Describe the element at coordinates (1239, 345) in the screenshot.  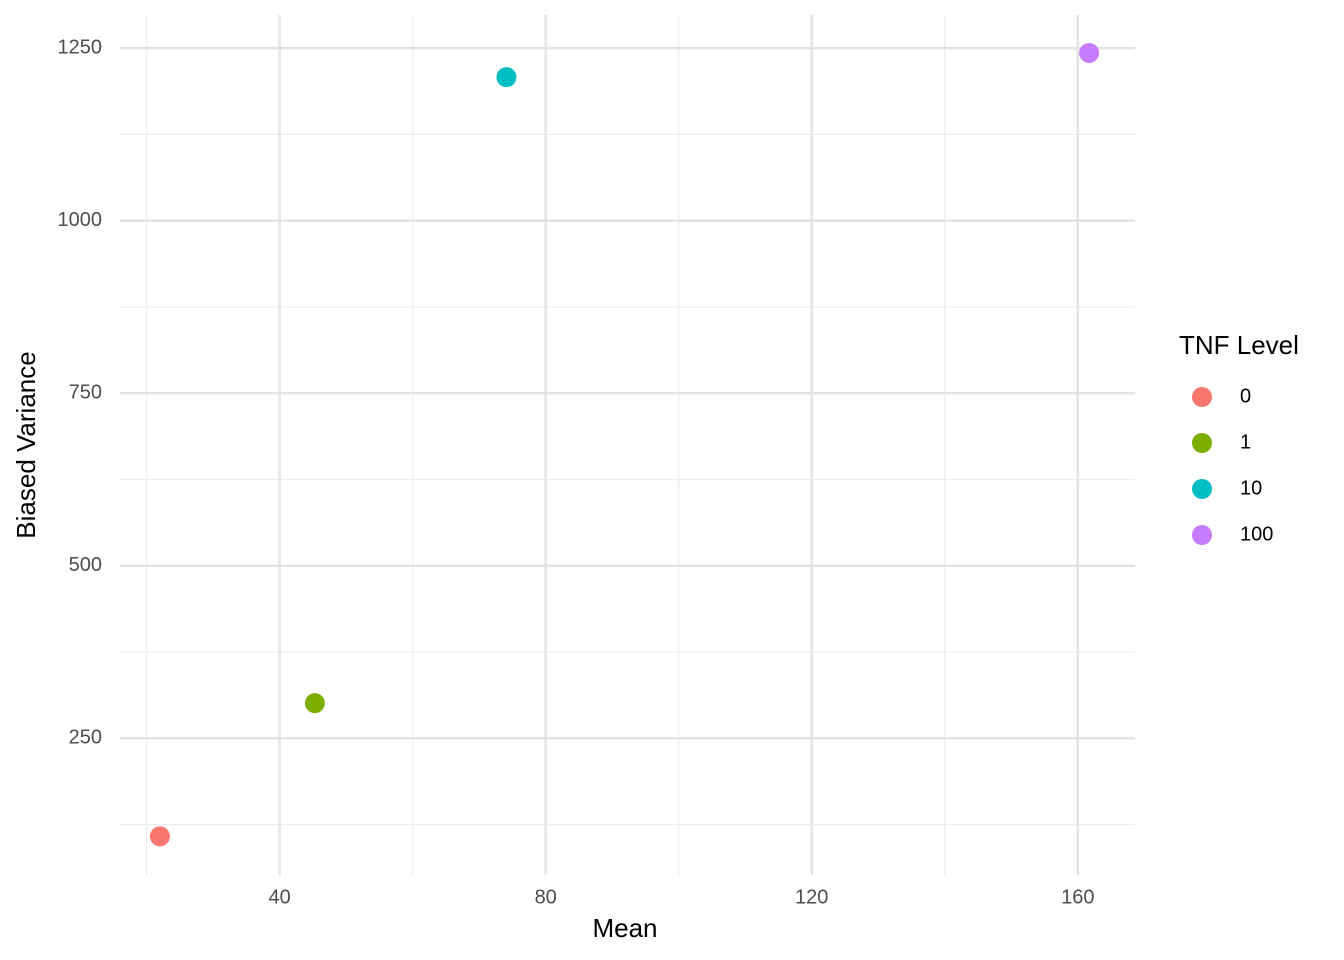
I see `legend-title: TNF Level` at that location.